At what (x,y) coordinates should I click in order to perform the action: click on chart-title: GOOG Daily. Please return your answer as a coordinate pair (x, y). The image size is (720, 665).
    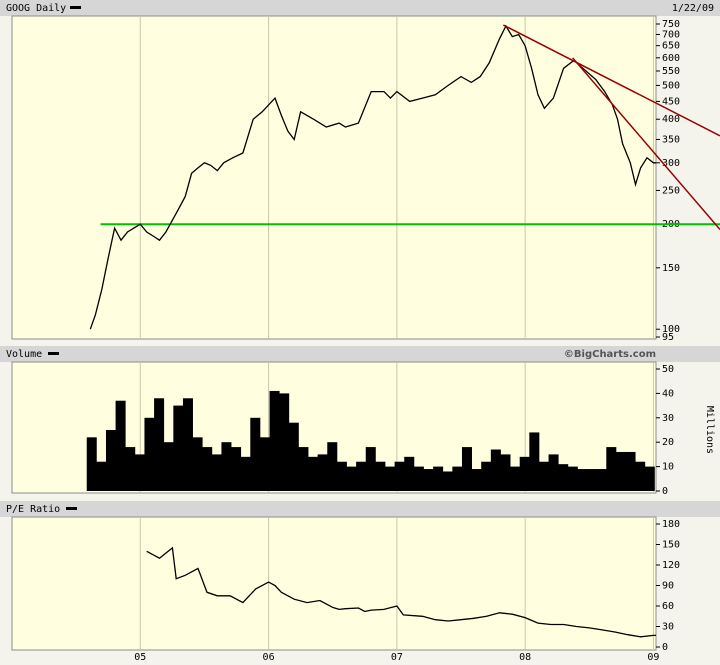
    Looking at the image, I should click on (36, 8).